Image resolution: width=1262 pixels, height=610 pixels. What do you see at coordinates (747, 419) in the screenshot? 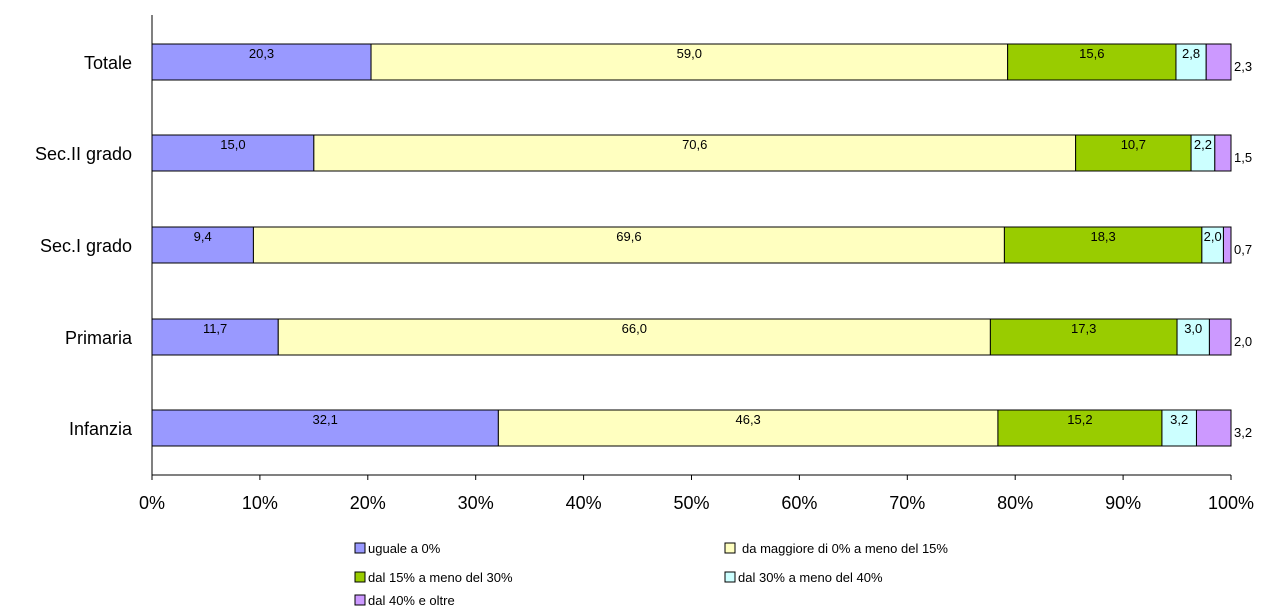
I see `data-label: 46,3` at bounding box center [747, 419].